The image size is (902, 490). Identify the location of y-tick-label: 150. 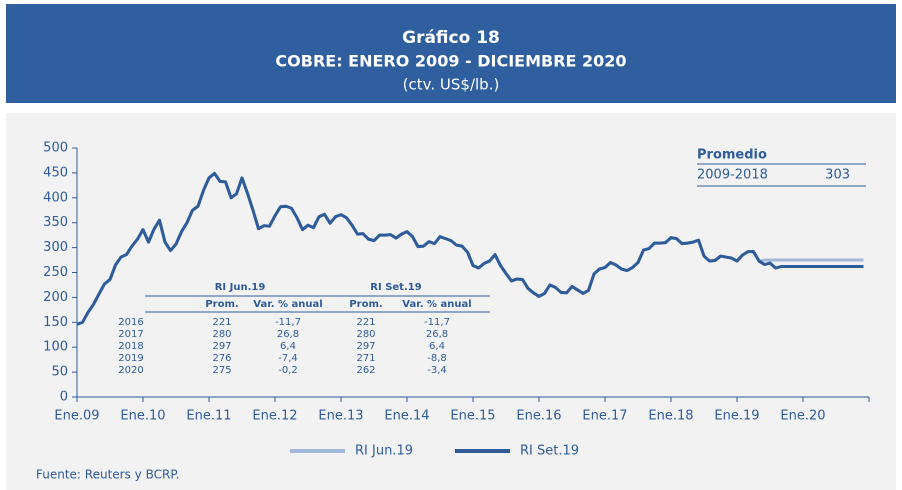
(55, 322).